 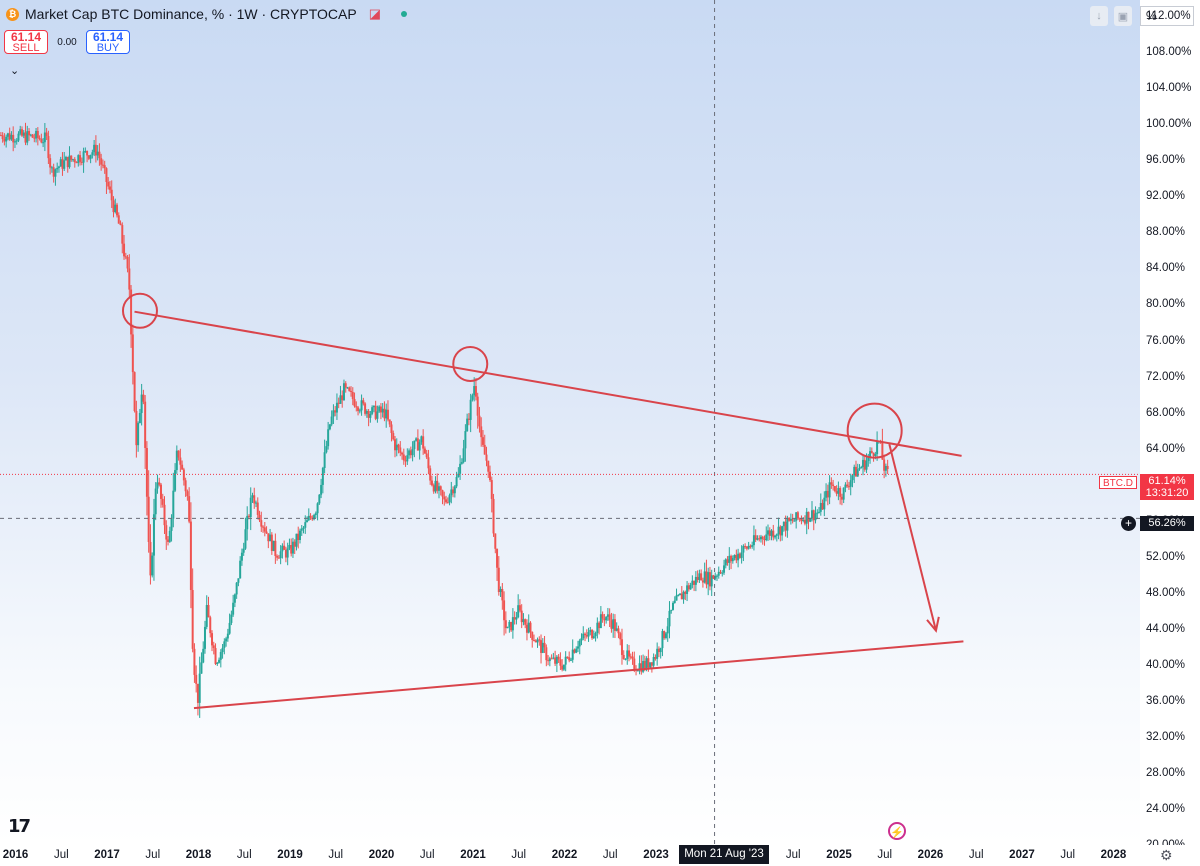 I want to click on buy-value: 61.14, so click(x=108, y=37).